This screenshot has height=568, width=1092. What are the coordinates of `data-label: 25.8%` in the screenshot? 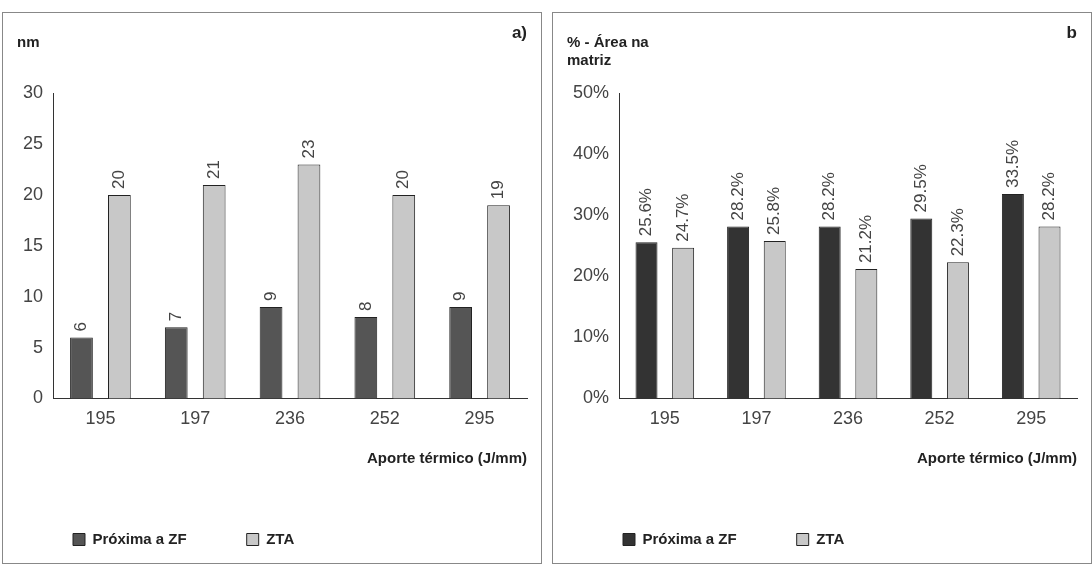 It's located at (774, 211).